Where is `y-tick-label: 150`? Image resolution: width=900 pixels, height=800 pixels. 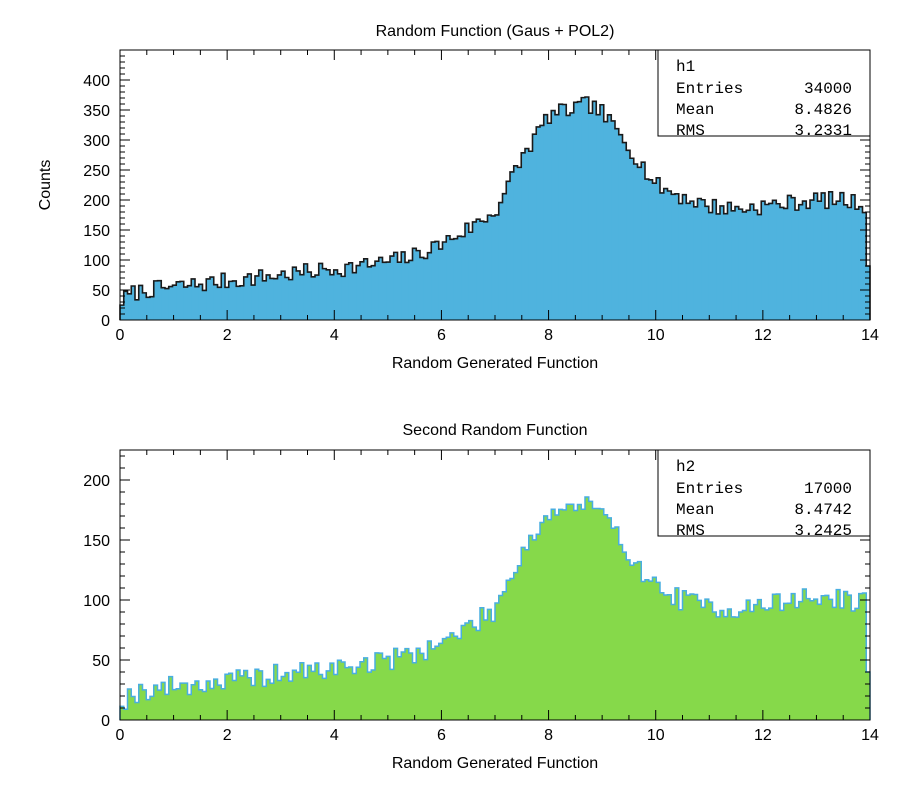
y-tick-label: 150 is located at coordinates (96, 231).